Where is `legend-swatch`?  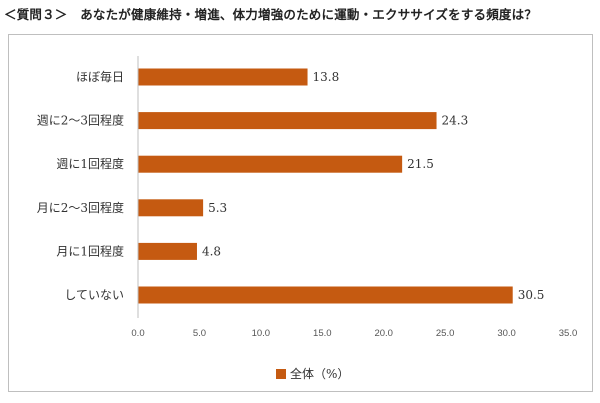 legend-swatch is located at coordinates (281, 374).